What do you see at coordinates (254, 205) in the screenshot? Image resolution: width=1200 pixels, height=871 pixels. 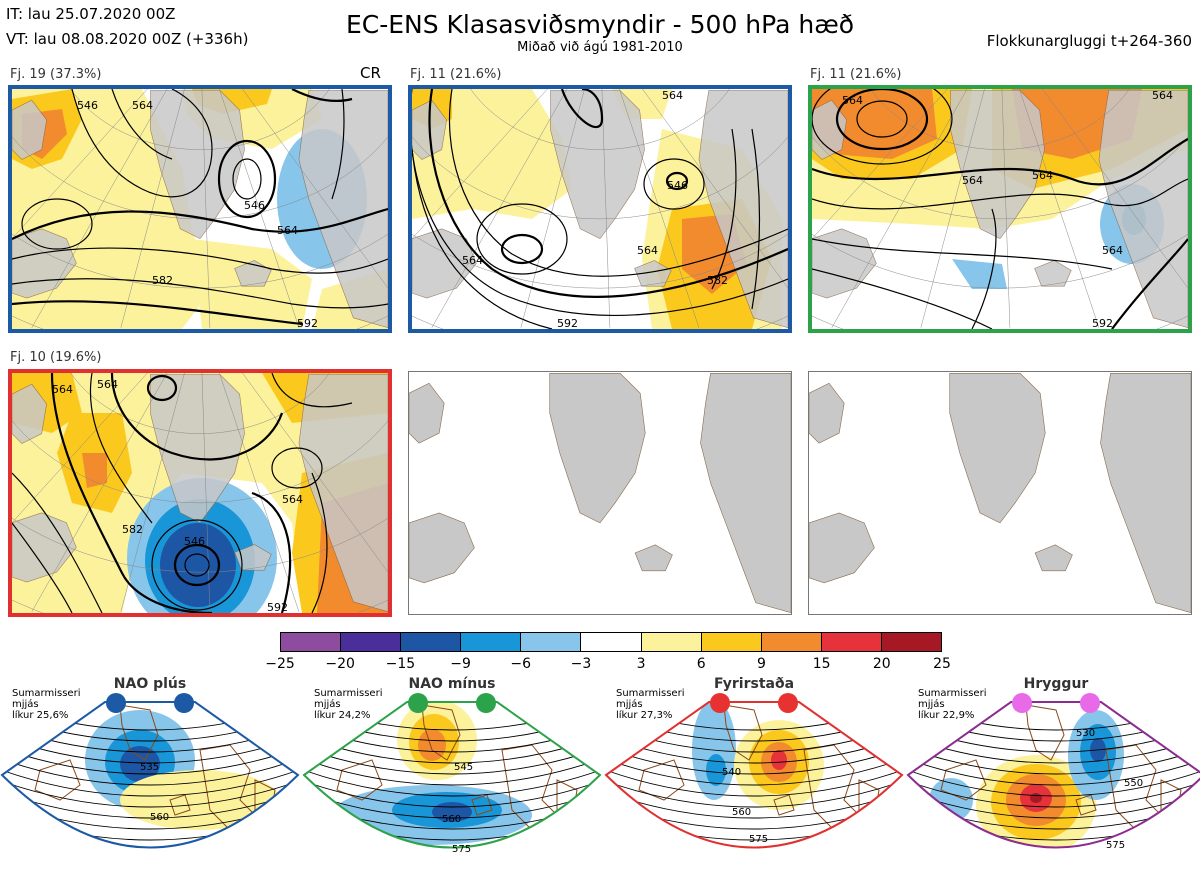 I see `cluster-1-contour-label-5: 546` at bounding box center [254, 205].